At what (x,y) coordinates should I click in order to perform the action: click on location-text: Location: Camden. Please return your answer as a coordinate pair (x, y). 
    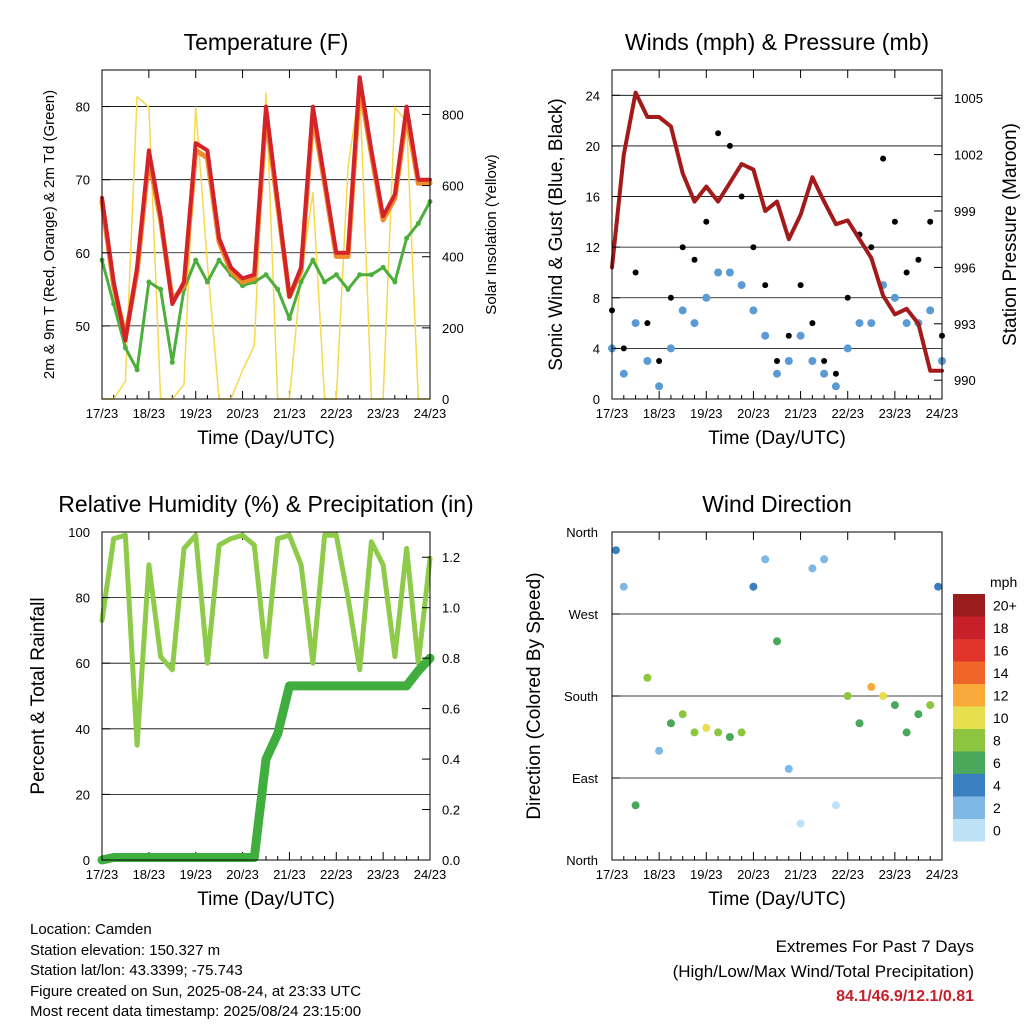
    Looking at the image, I should click on (91, 929).